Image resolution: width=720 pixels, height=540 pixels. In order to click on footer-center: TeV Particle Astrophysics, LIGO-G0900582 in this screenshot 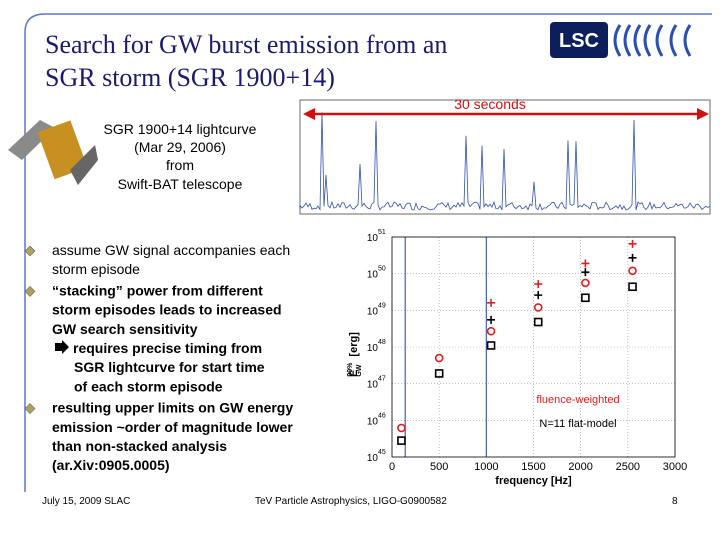, I will do `click(351, 501)`.